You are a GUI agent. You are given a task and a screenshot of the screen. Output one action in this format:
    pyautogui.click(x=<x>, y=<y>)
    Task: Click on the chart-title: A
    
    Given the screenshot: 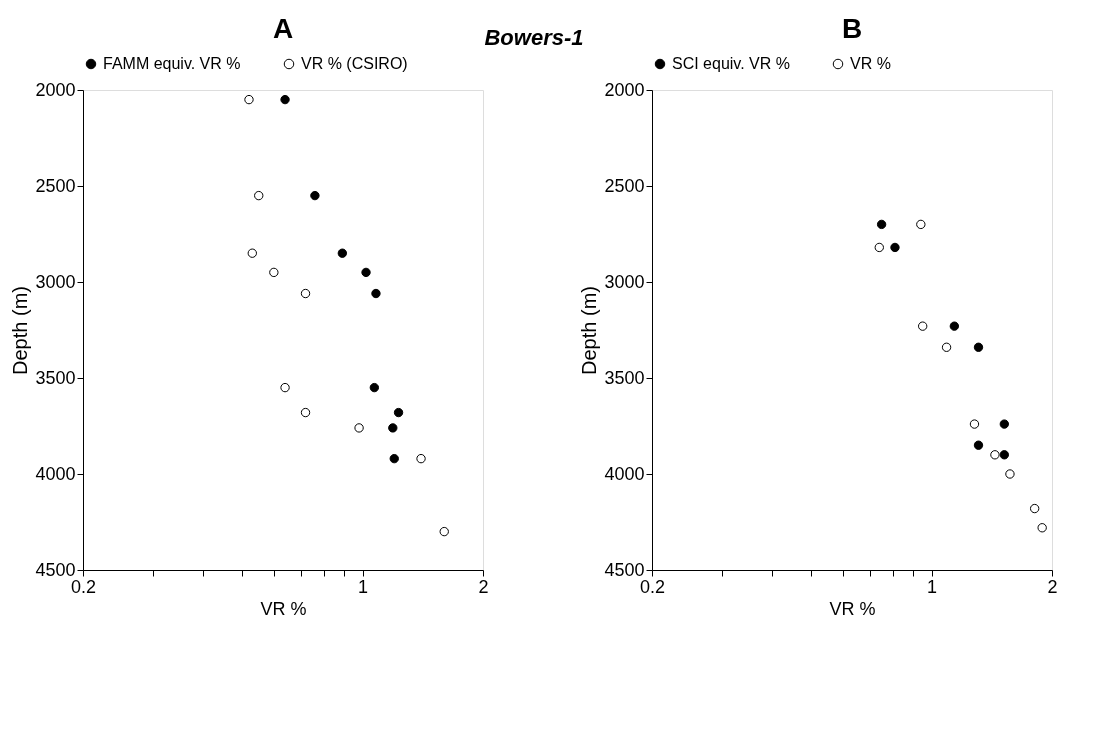 What is the action you would take?
    pyautogui.click(x=283, y=28)
    